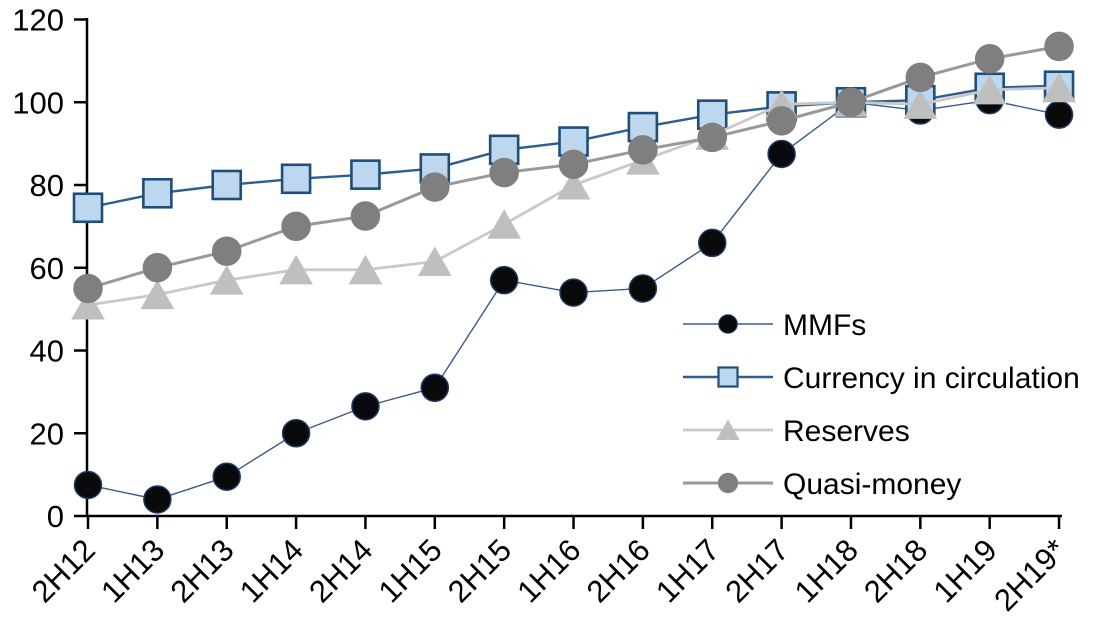  What do you see at coordinates (55, 516) in the screenshot?
I see `y-axis-tick-label: 0` at bounding box center [55, 516].